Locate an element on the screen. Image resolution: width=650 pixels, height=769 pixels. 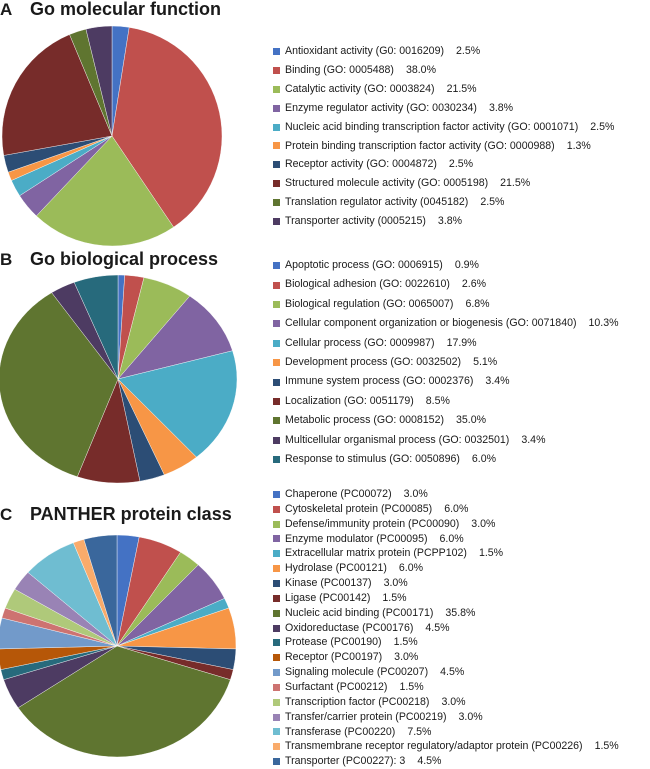
legend-item: Immune system process (GO: 0002376) 3.4% is located at coordinates (446, 381).